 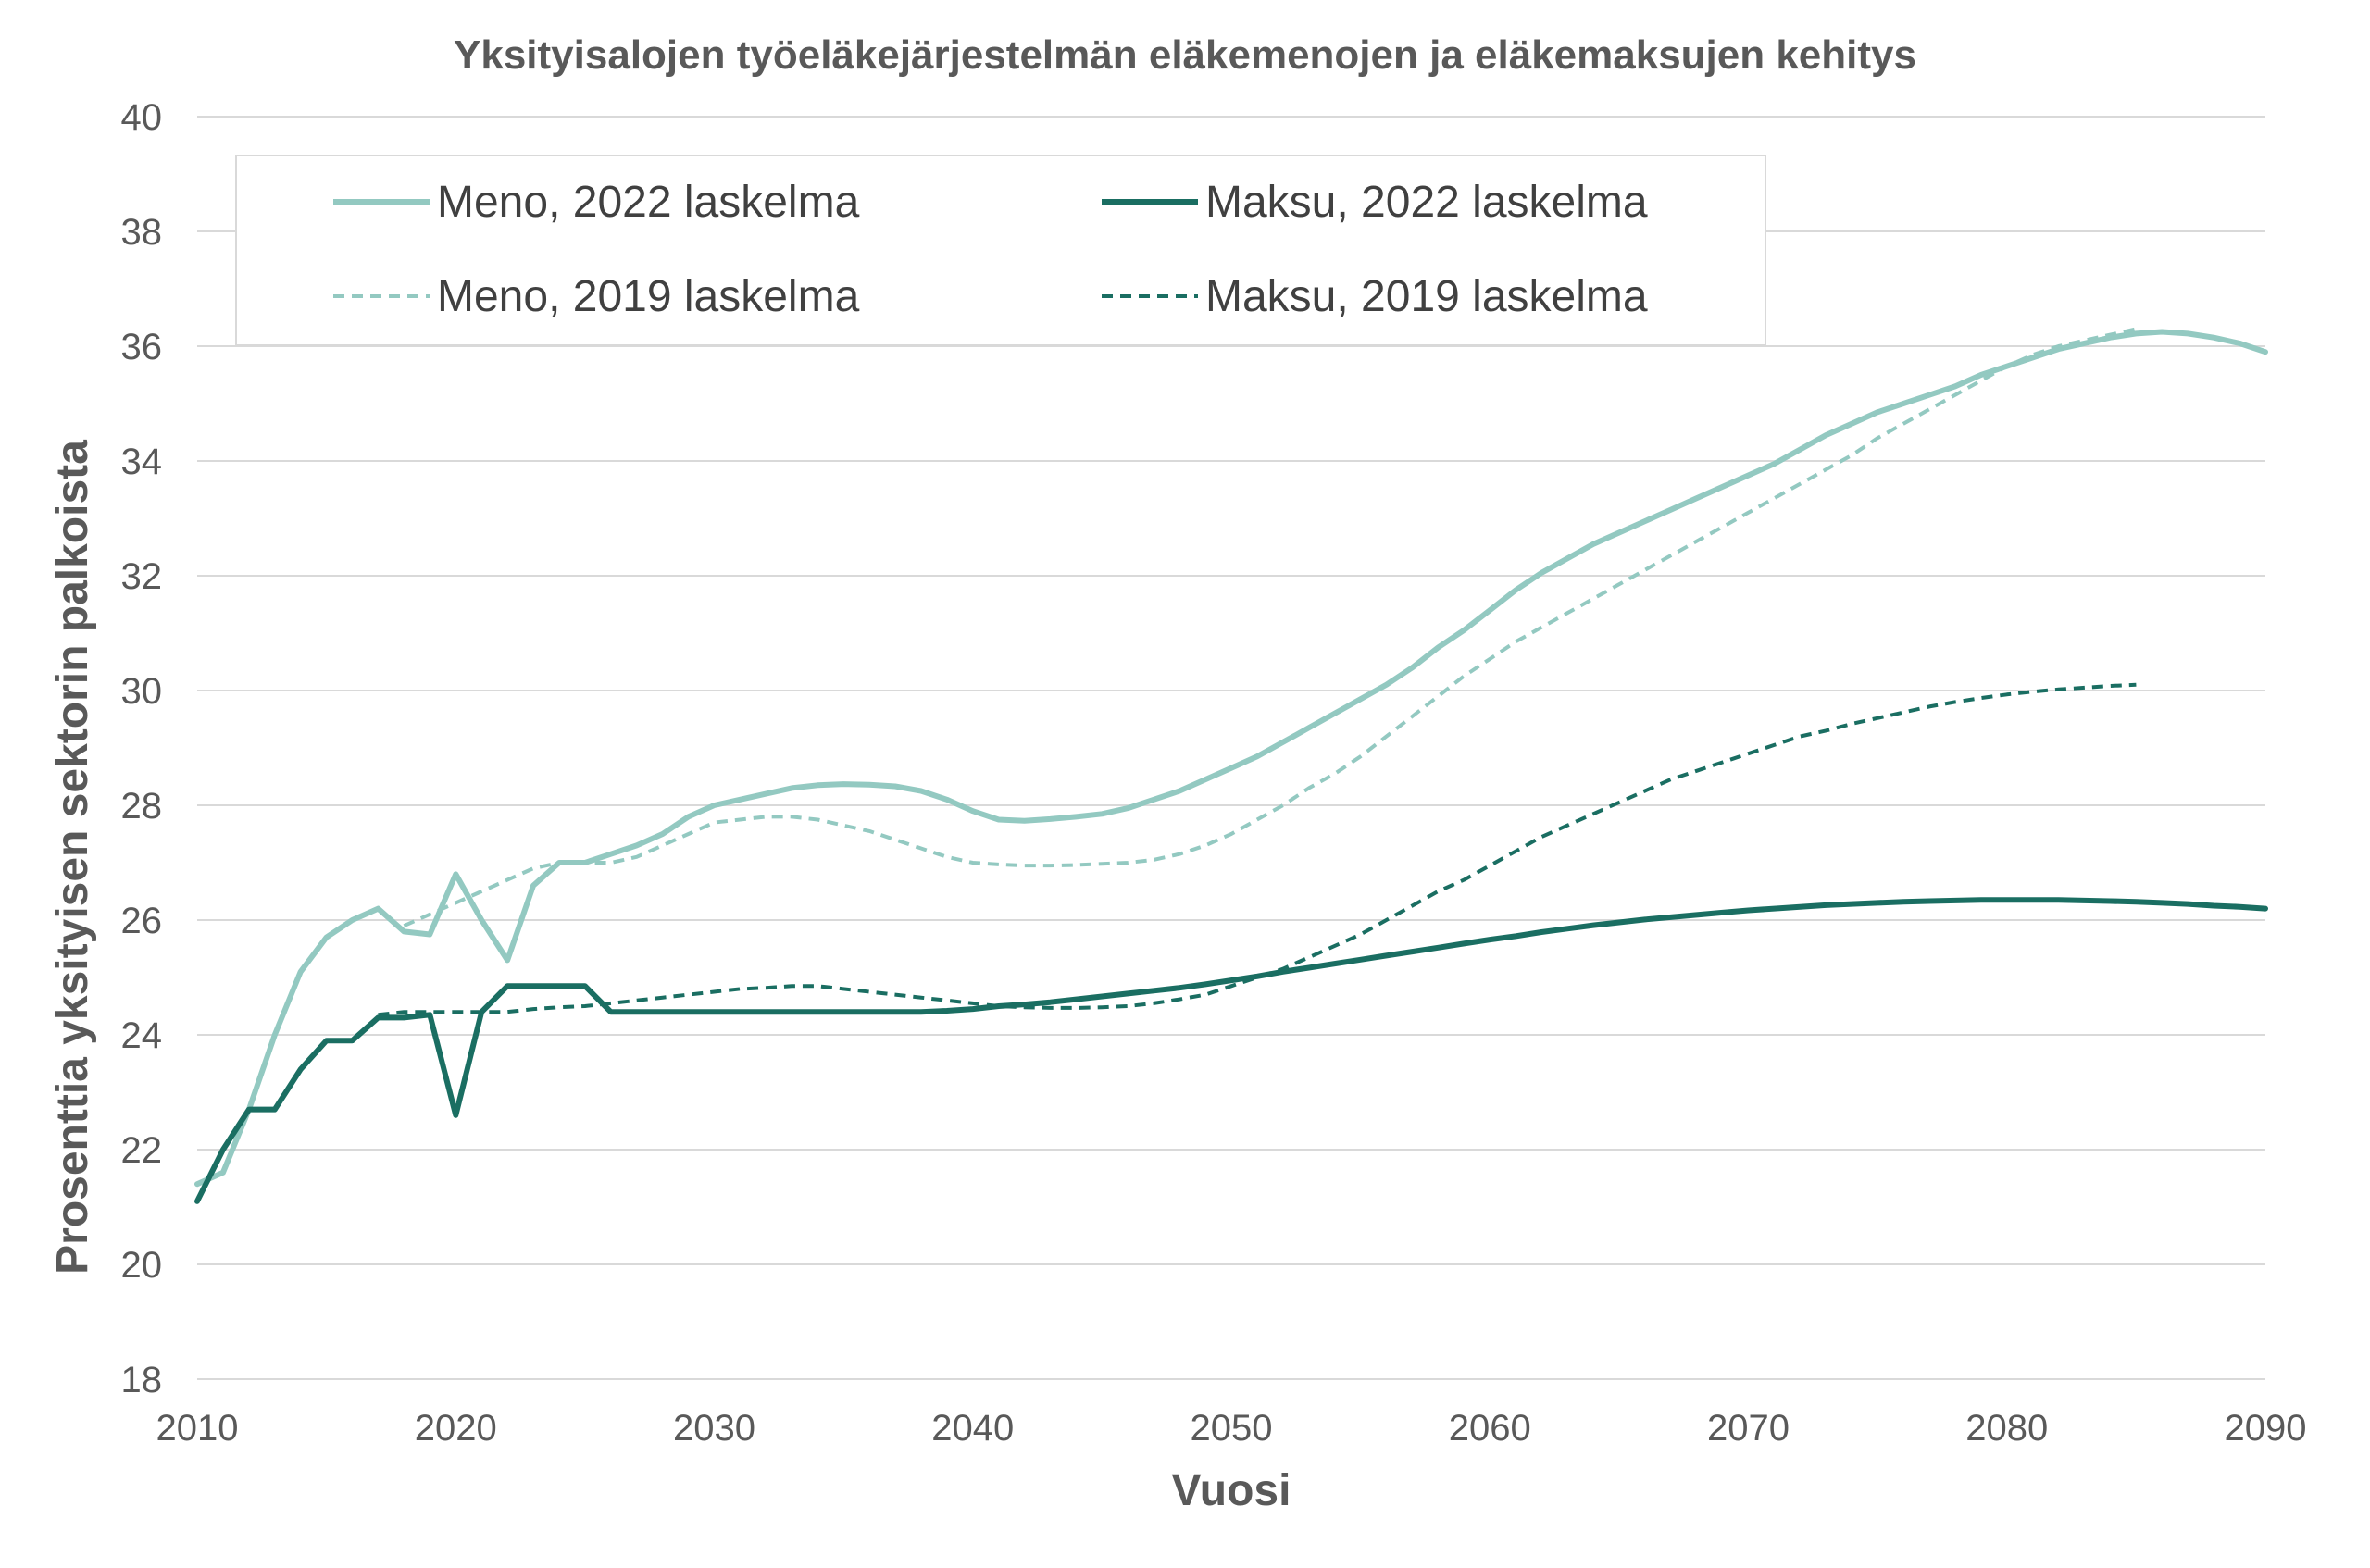 What do you see at coordinates (142, 576) in the screenshot?
I see `y-tick-label: 32` at bounding box center [142, 576].